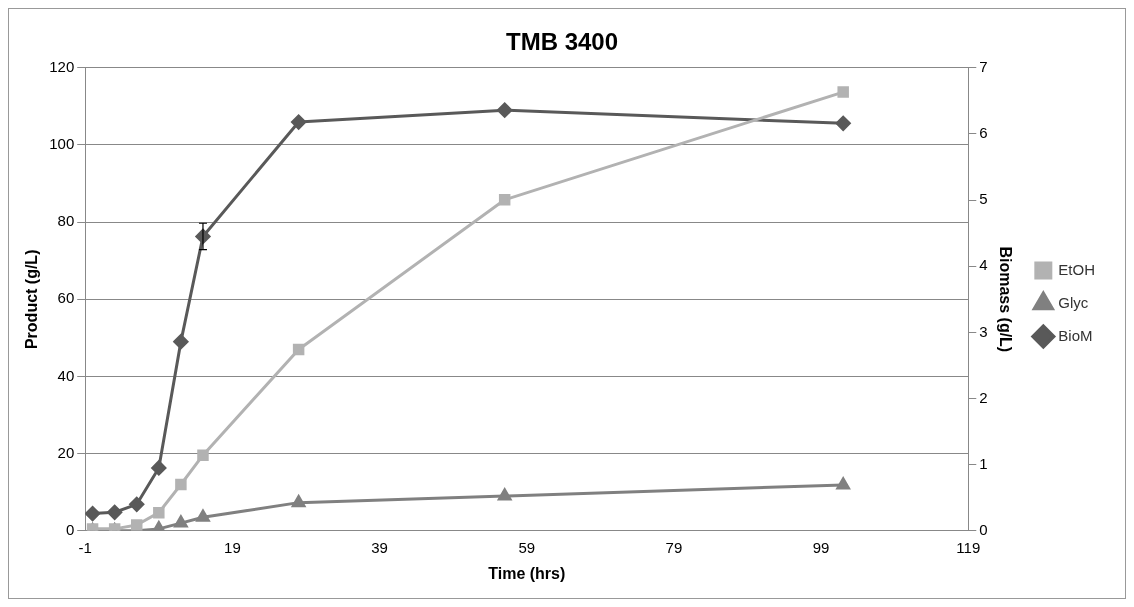 The width and height of the screenshot is (1134, 607). Describe the element at coordinates (983, 133) in the screenshot. I see `y2-tick-label: 6` at that location.